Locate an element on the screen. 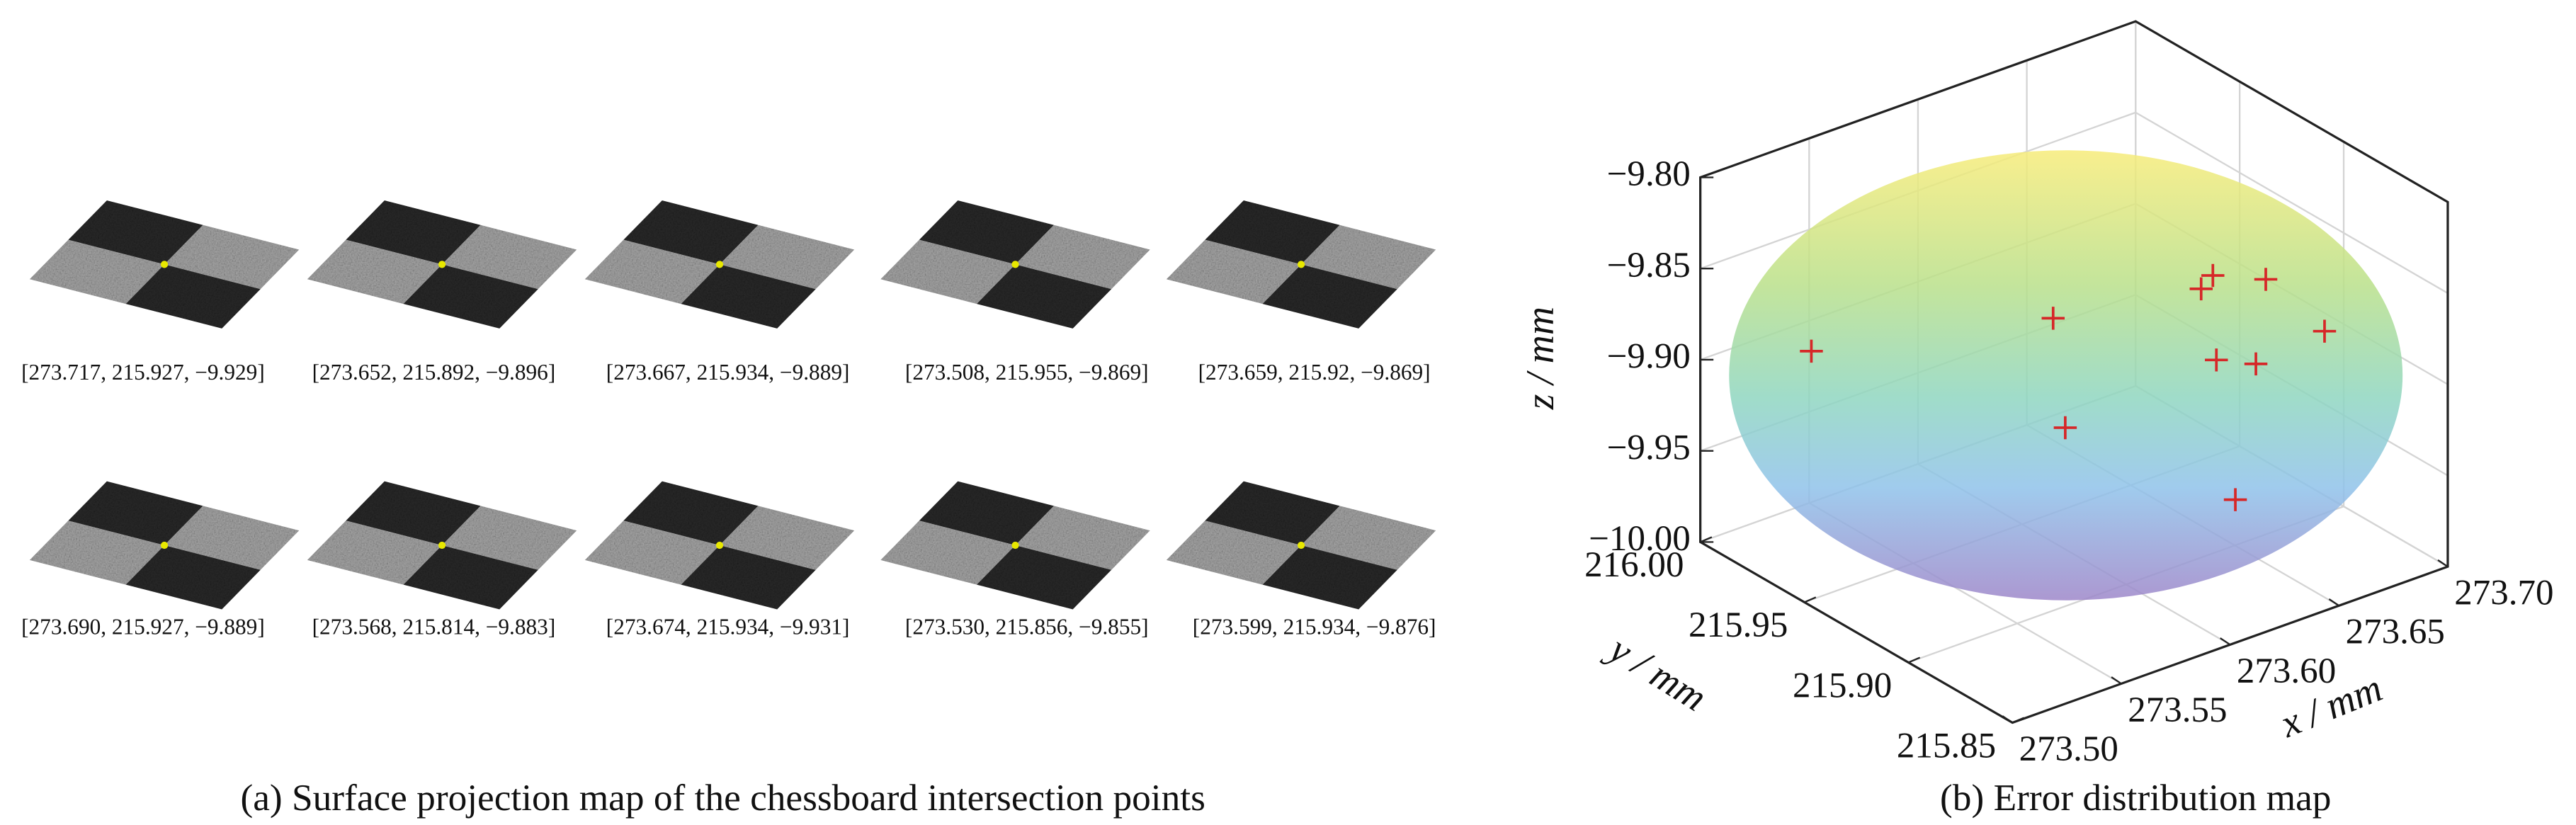 The height and width of the screenshot is (825, 2576). y-tick-label: 215.85 is located at coordinates (1946, 746).